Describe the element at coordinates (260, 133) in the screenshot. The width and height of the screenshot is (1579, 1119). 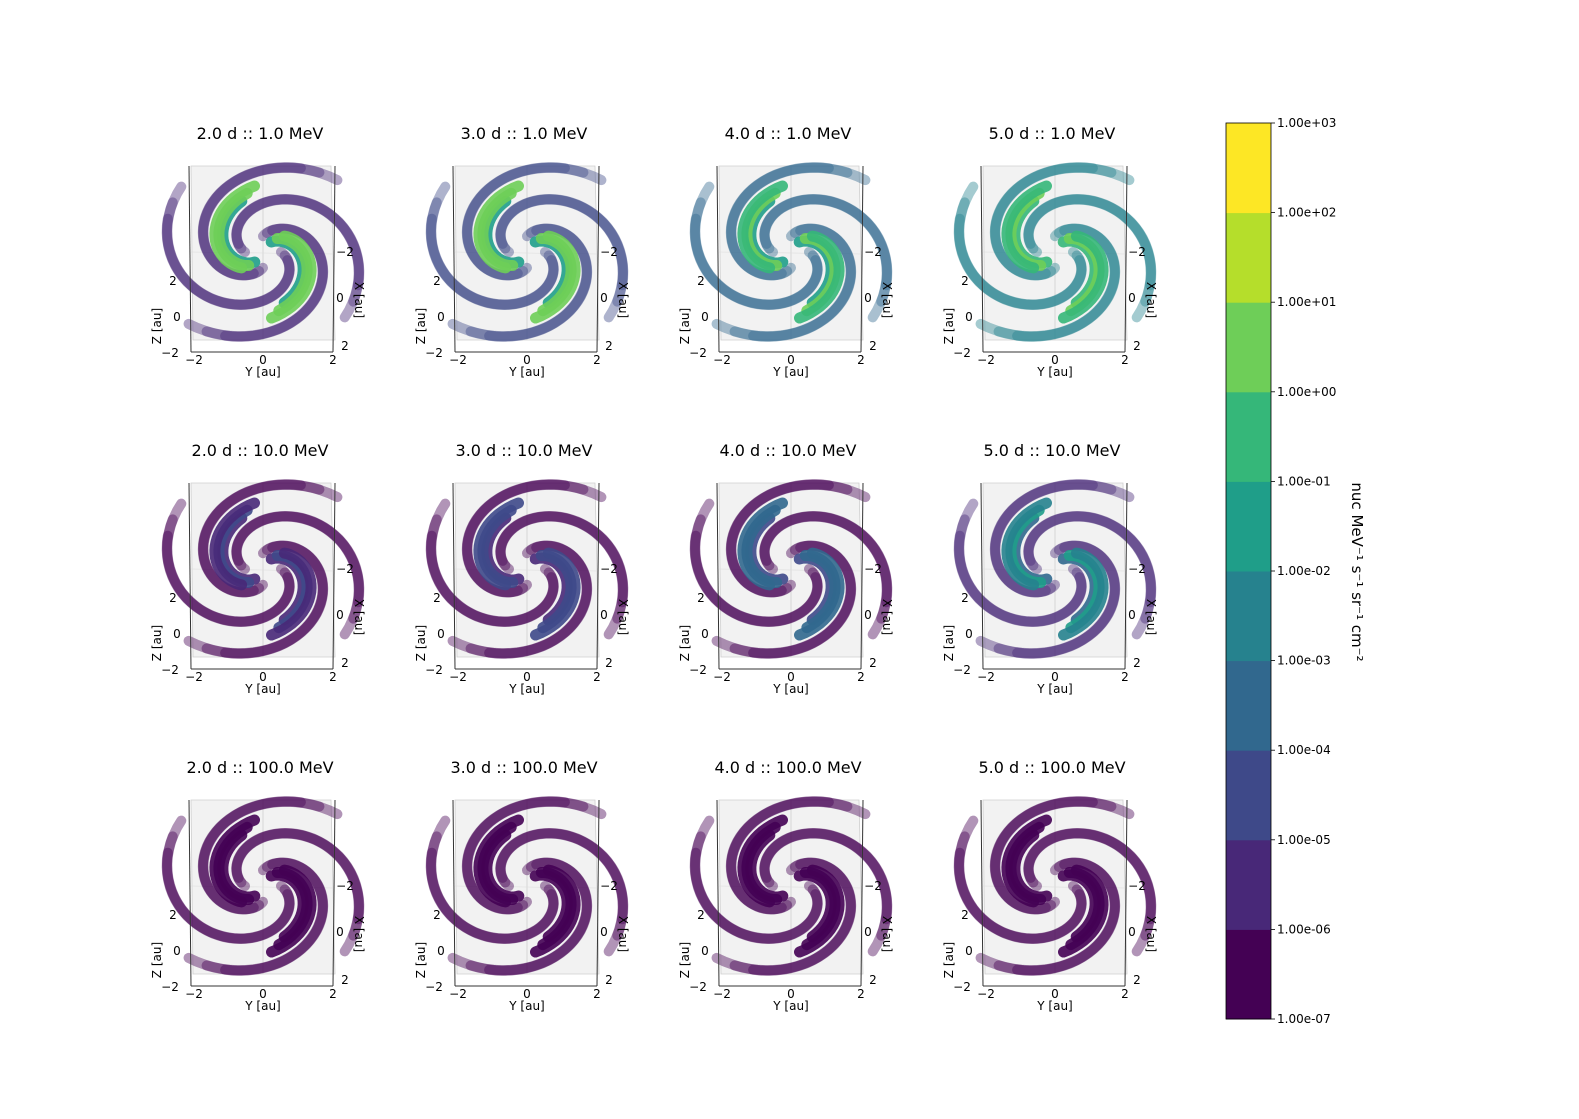
I see `panel-title: 2.0 d :: 1.0 MeV` at that location.